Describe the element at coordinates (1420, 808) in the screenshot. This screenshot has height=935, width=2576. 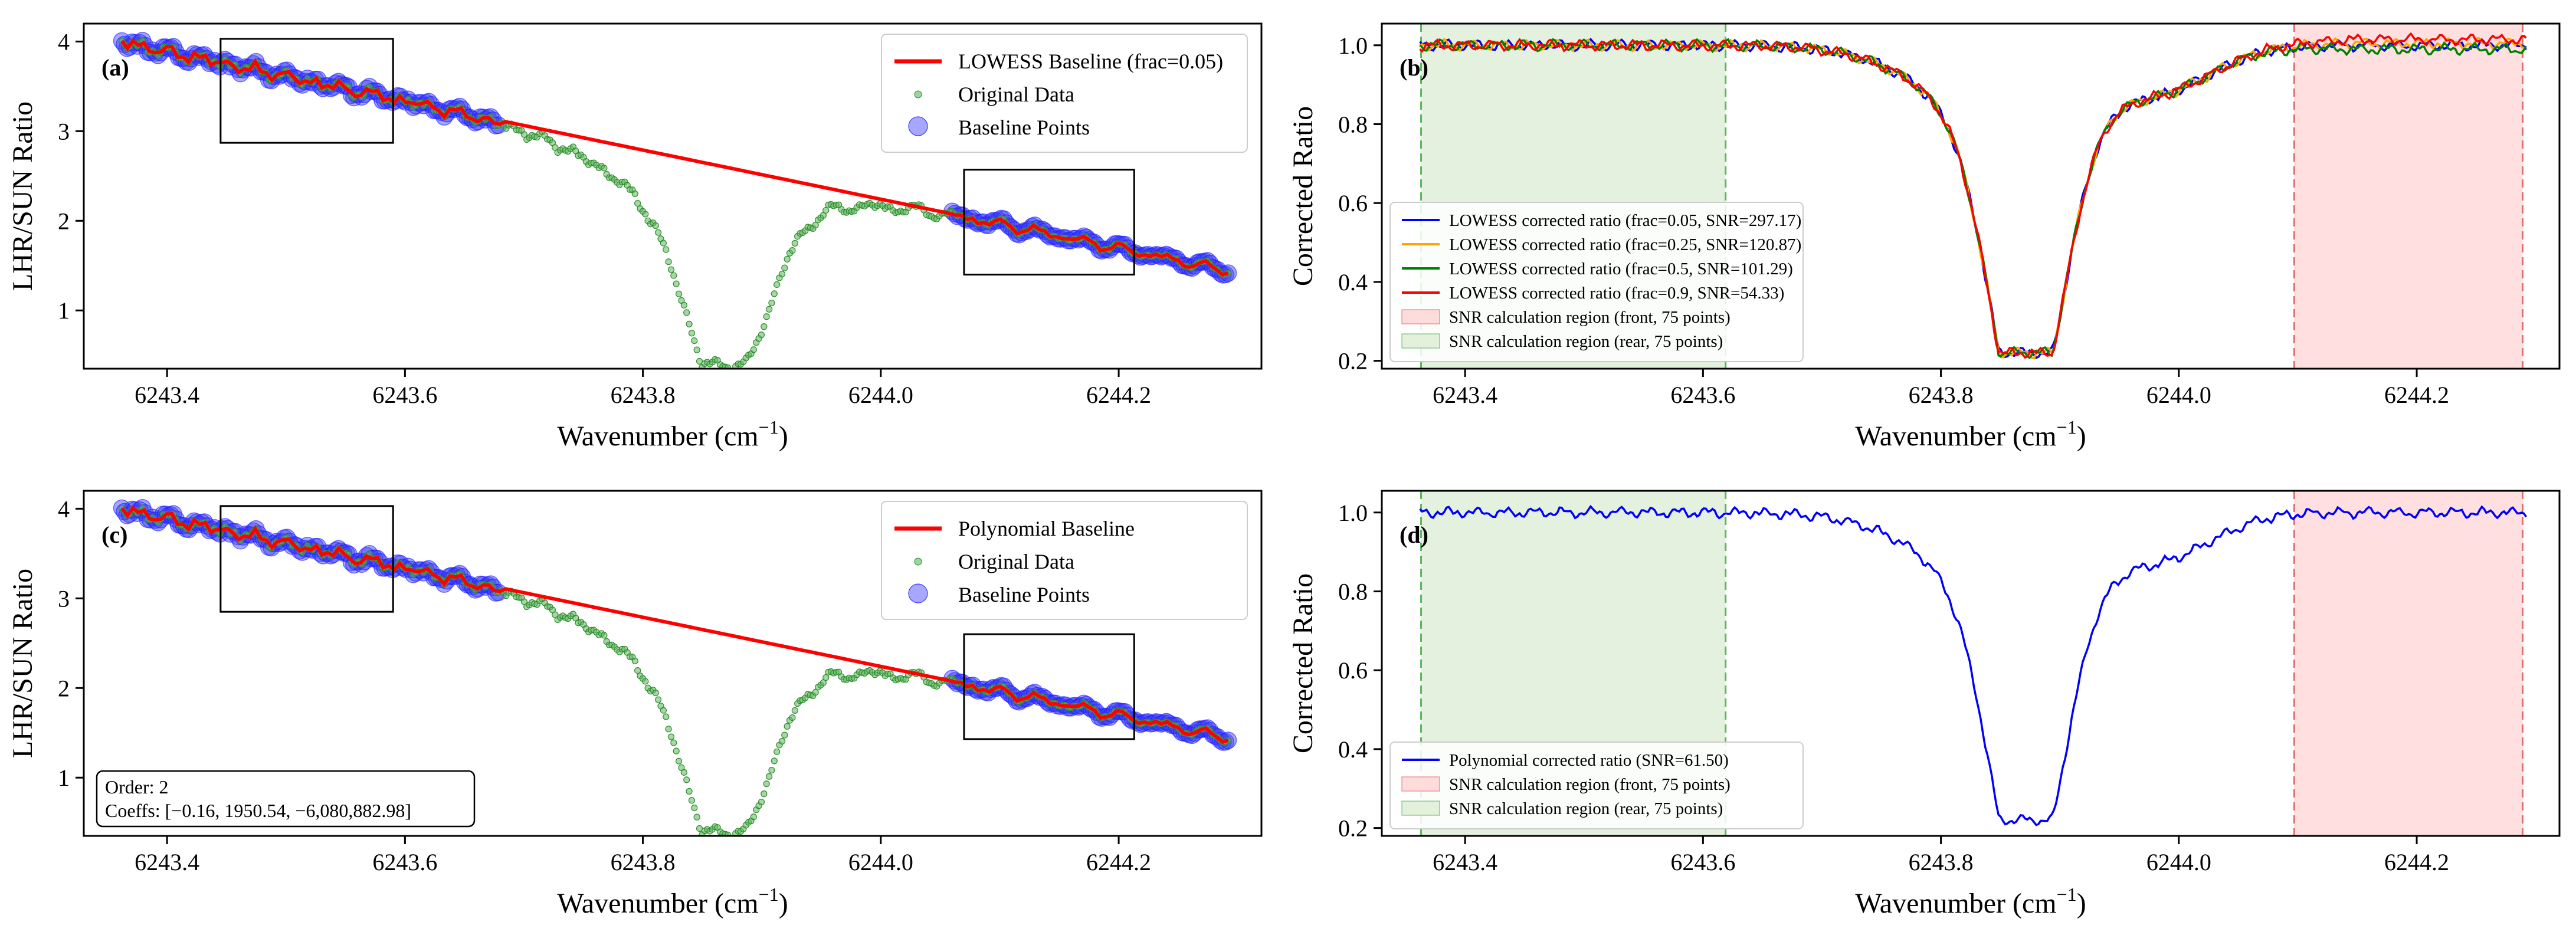
I see `legend-region-swatch` at that location.